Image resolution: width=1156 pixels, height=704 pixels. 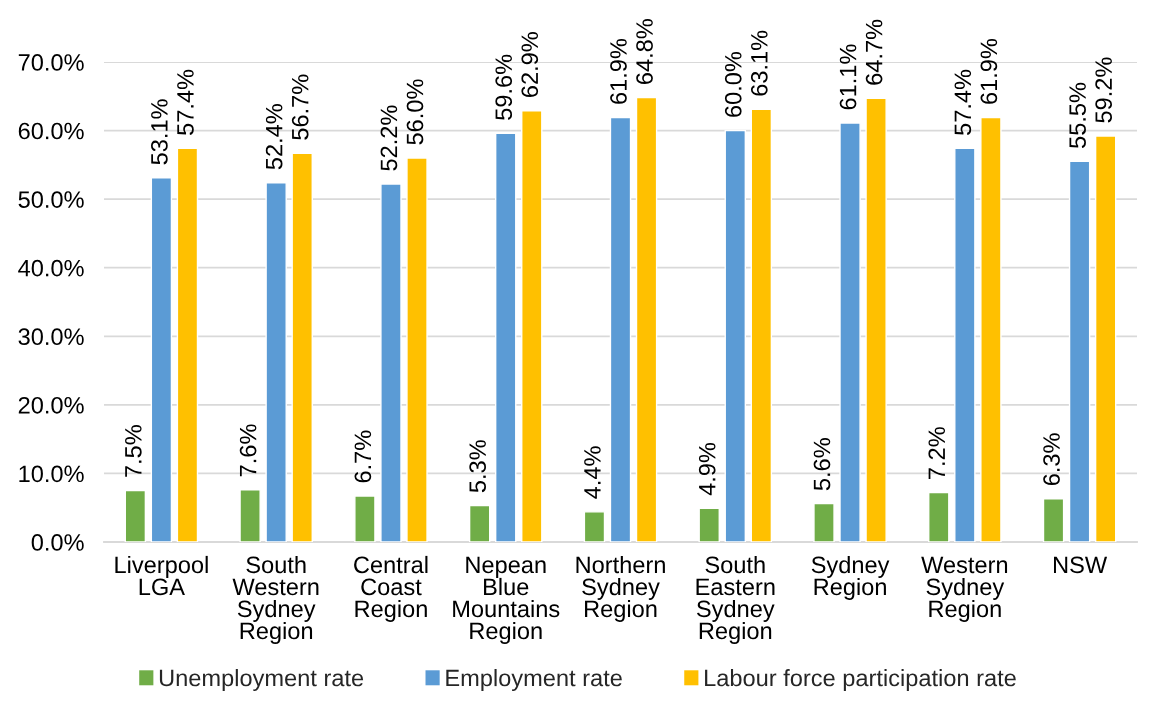 I want to click on data-label: 5.6%, so click(x=822, y=464).